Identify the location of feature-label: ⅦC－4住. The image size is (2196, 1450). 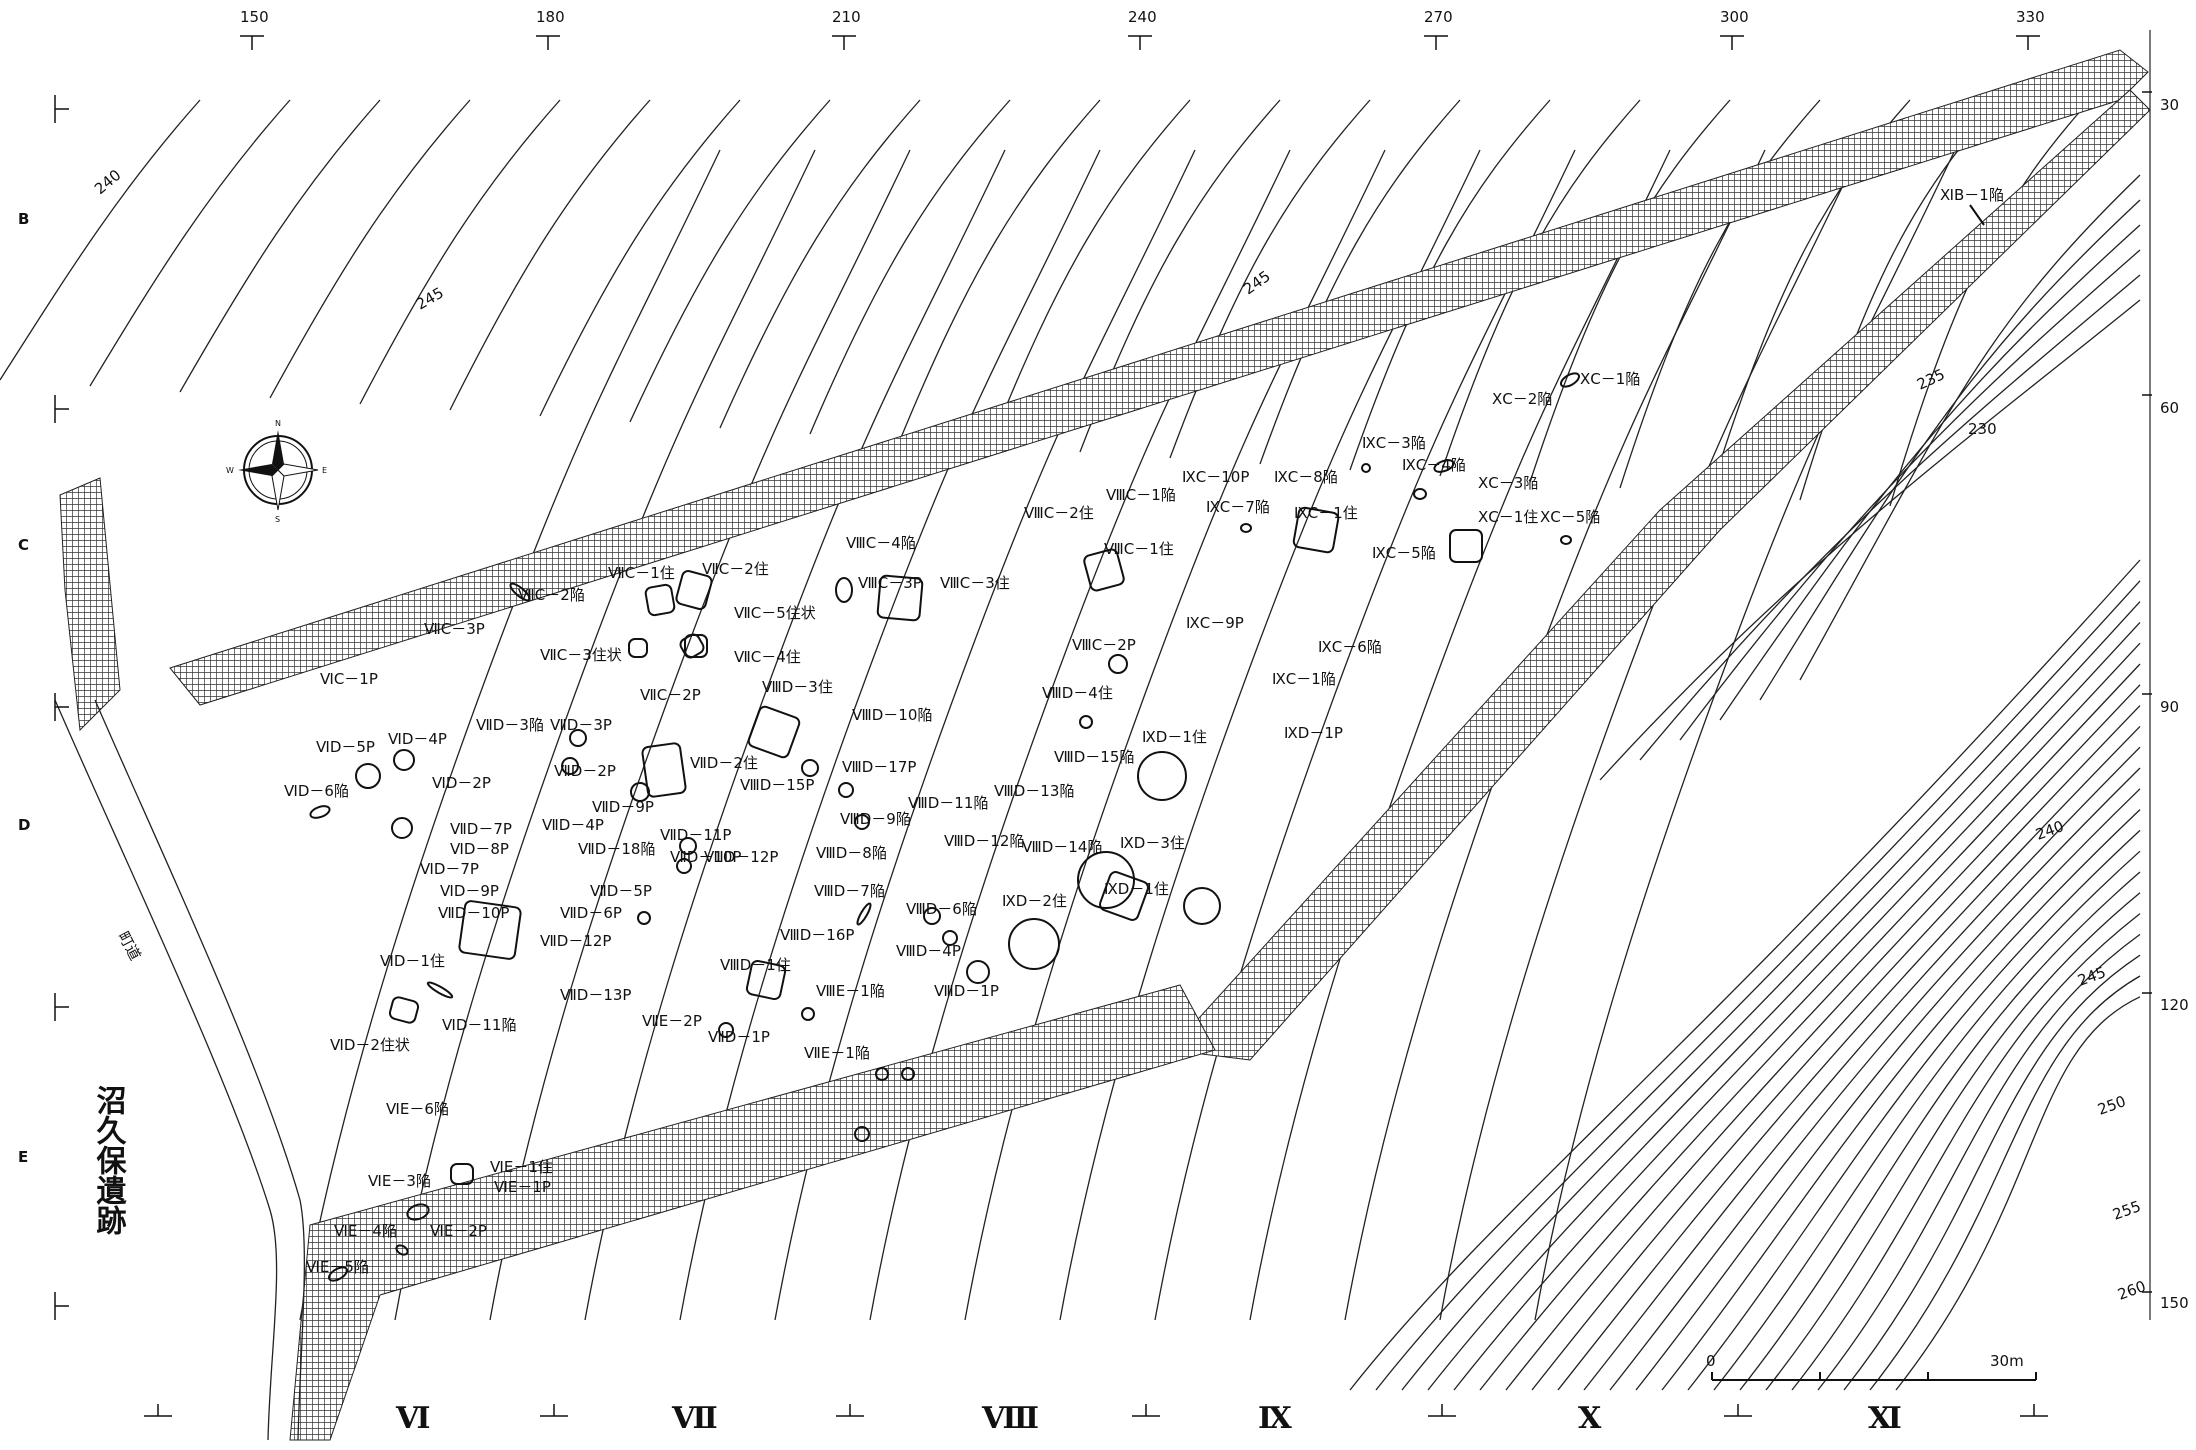
(767, 657).